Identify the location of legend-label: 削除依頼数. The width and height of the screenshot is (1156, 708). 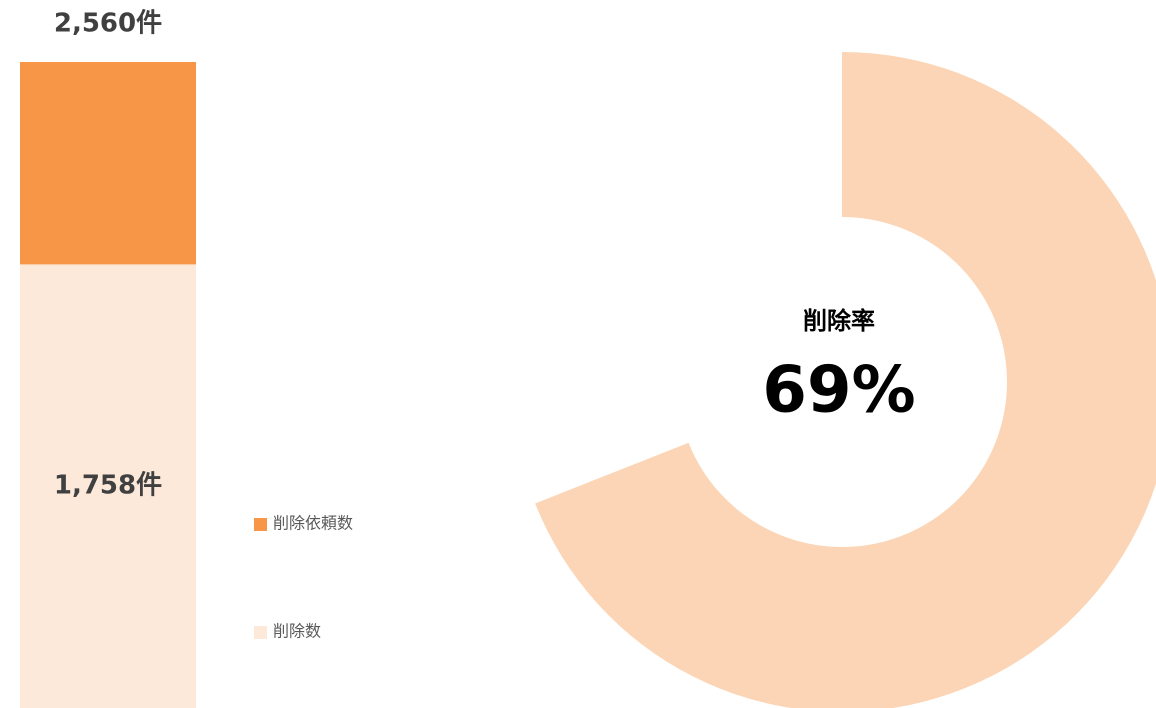
(313, 523).